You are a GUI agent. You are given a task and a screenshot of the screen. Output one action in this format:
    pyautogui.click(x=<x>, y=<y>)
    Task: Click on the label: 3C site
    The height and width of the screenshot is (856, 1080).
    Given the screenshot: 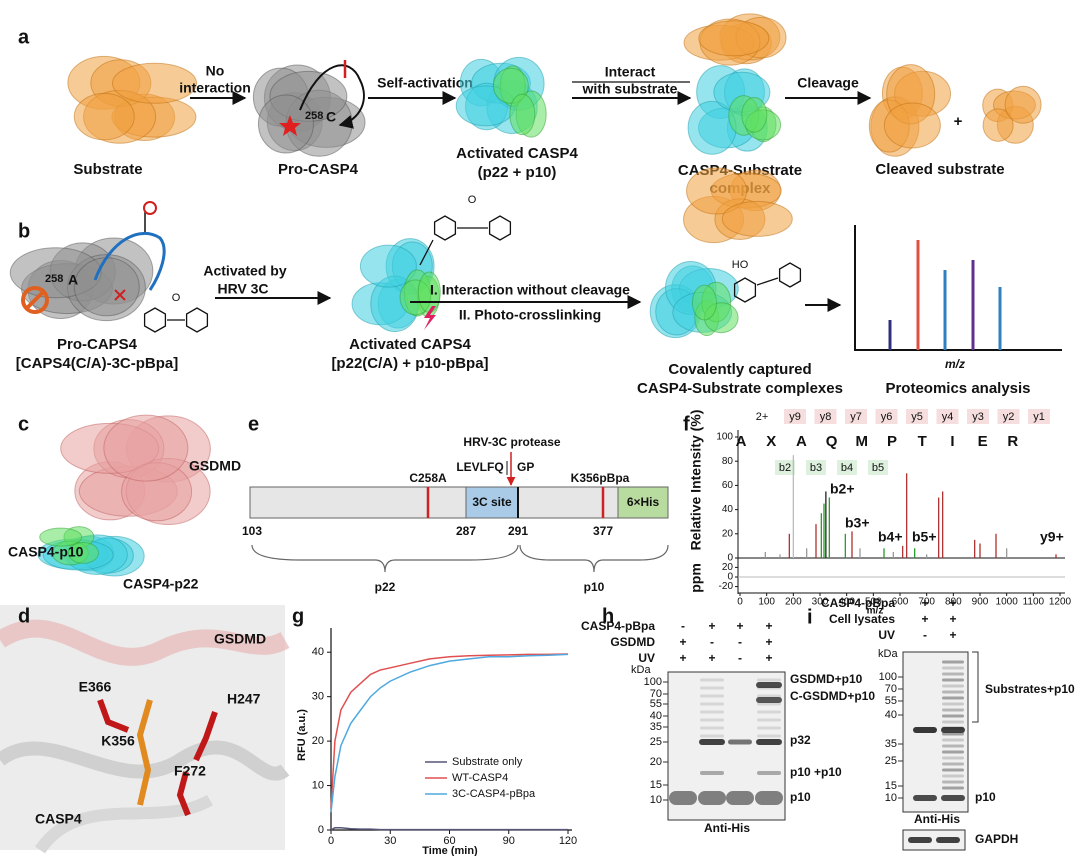 What is the action you would take?
    pyautogui.click(x=492, y=502)
    